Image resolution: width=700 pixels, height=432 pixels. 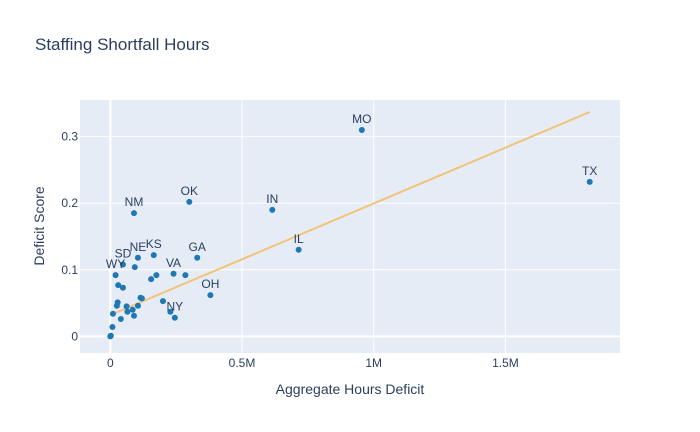 What do you see at coordinates (210, 284) in the screenshot?
I see `data-point-label: OH` at bounding box center [210, 284].